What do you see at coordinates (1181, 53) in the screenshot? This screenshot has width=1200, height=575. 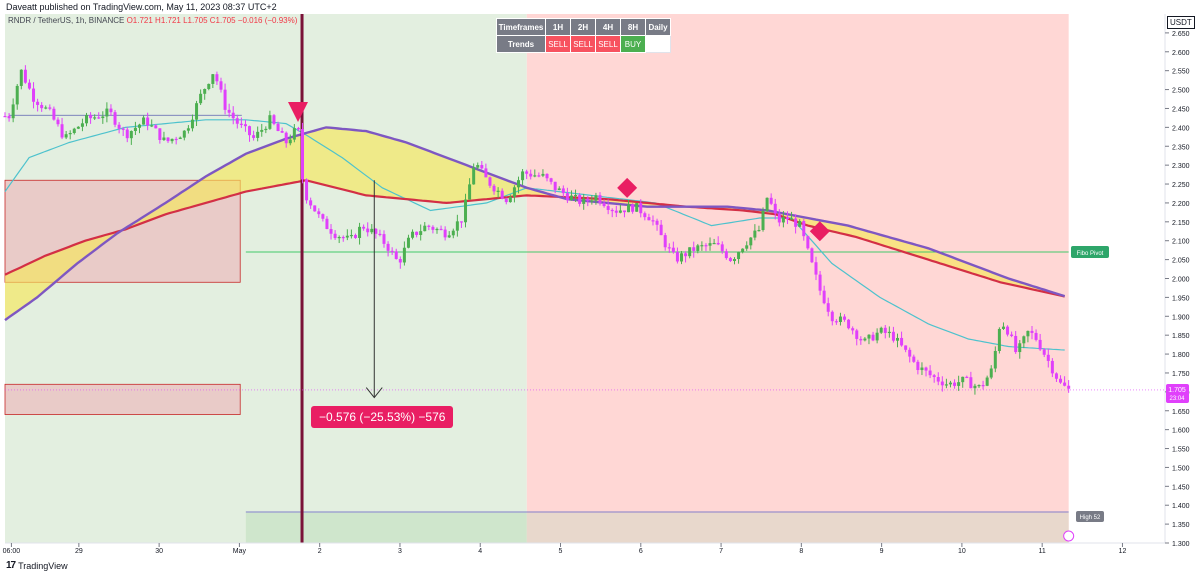 I see `y-tick-label: 2.600` at bounding box center [1181, 53].